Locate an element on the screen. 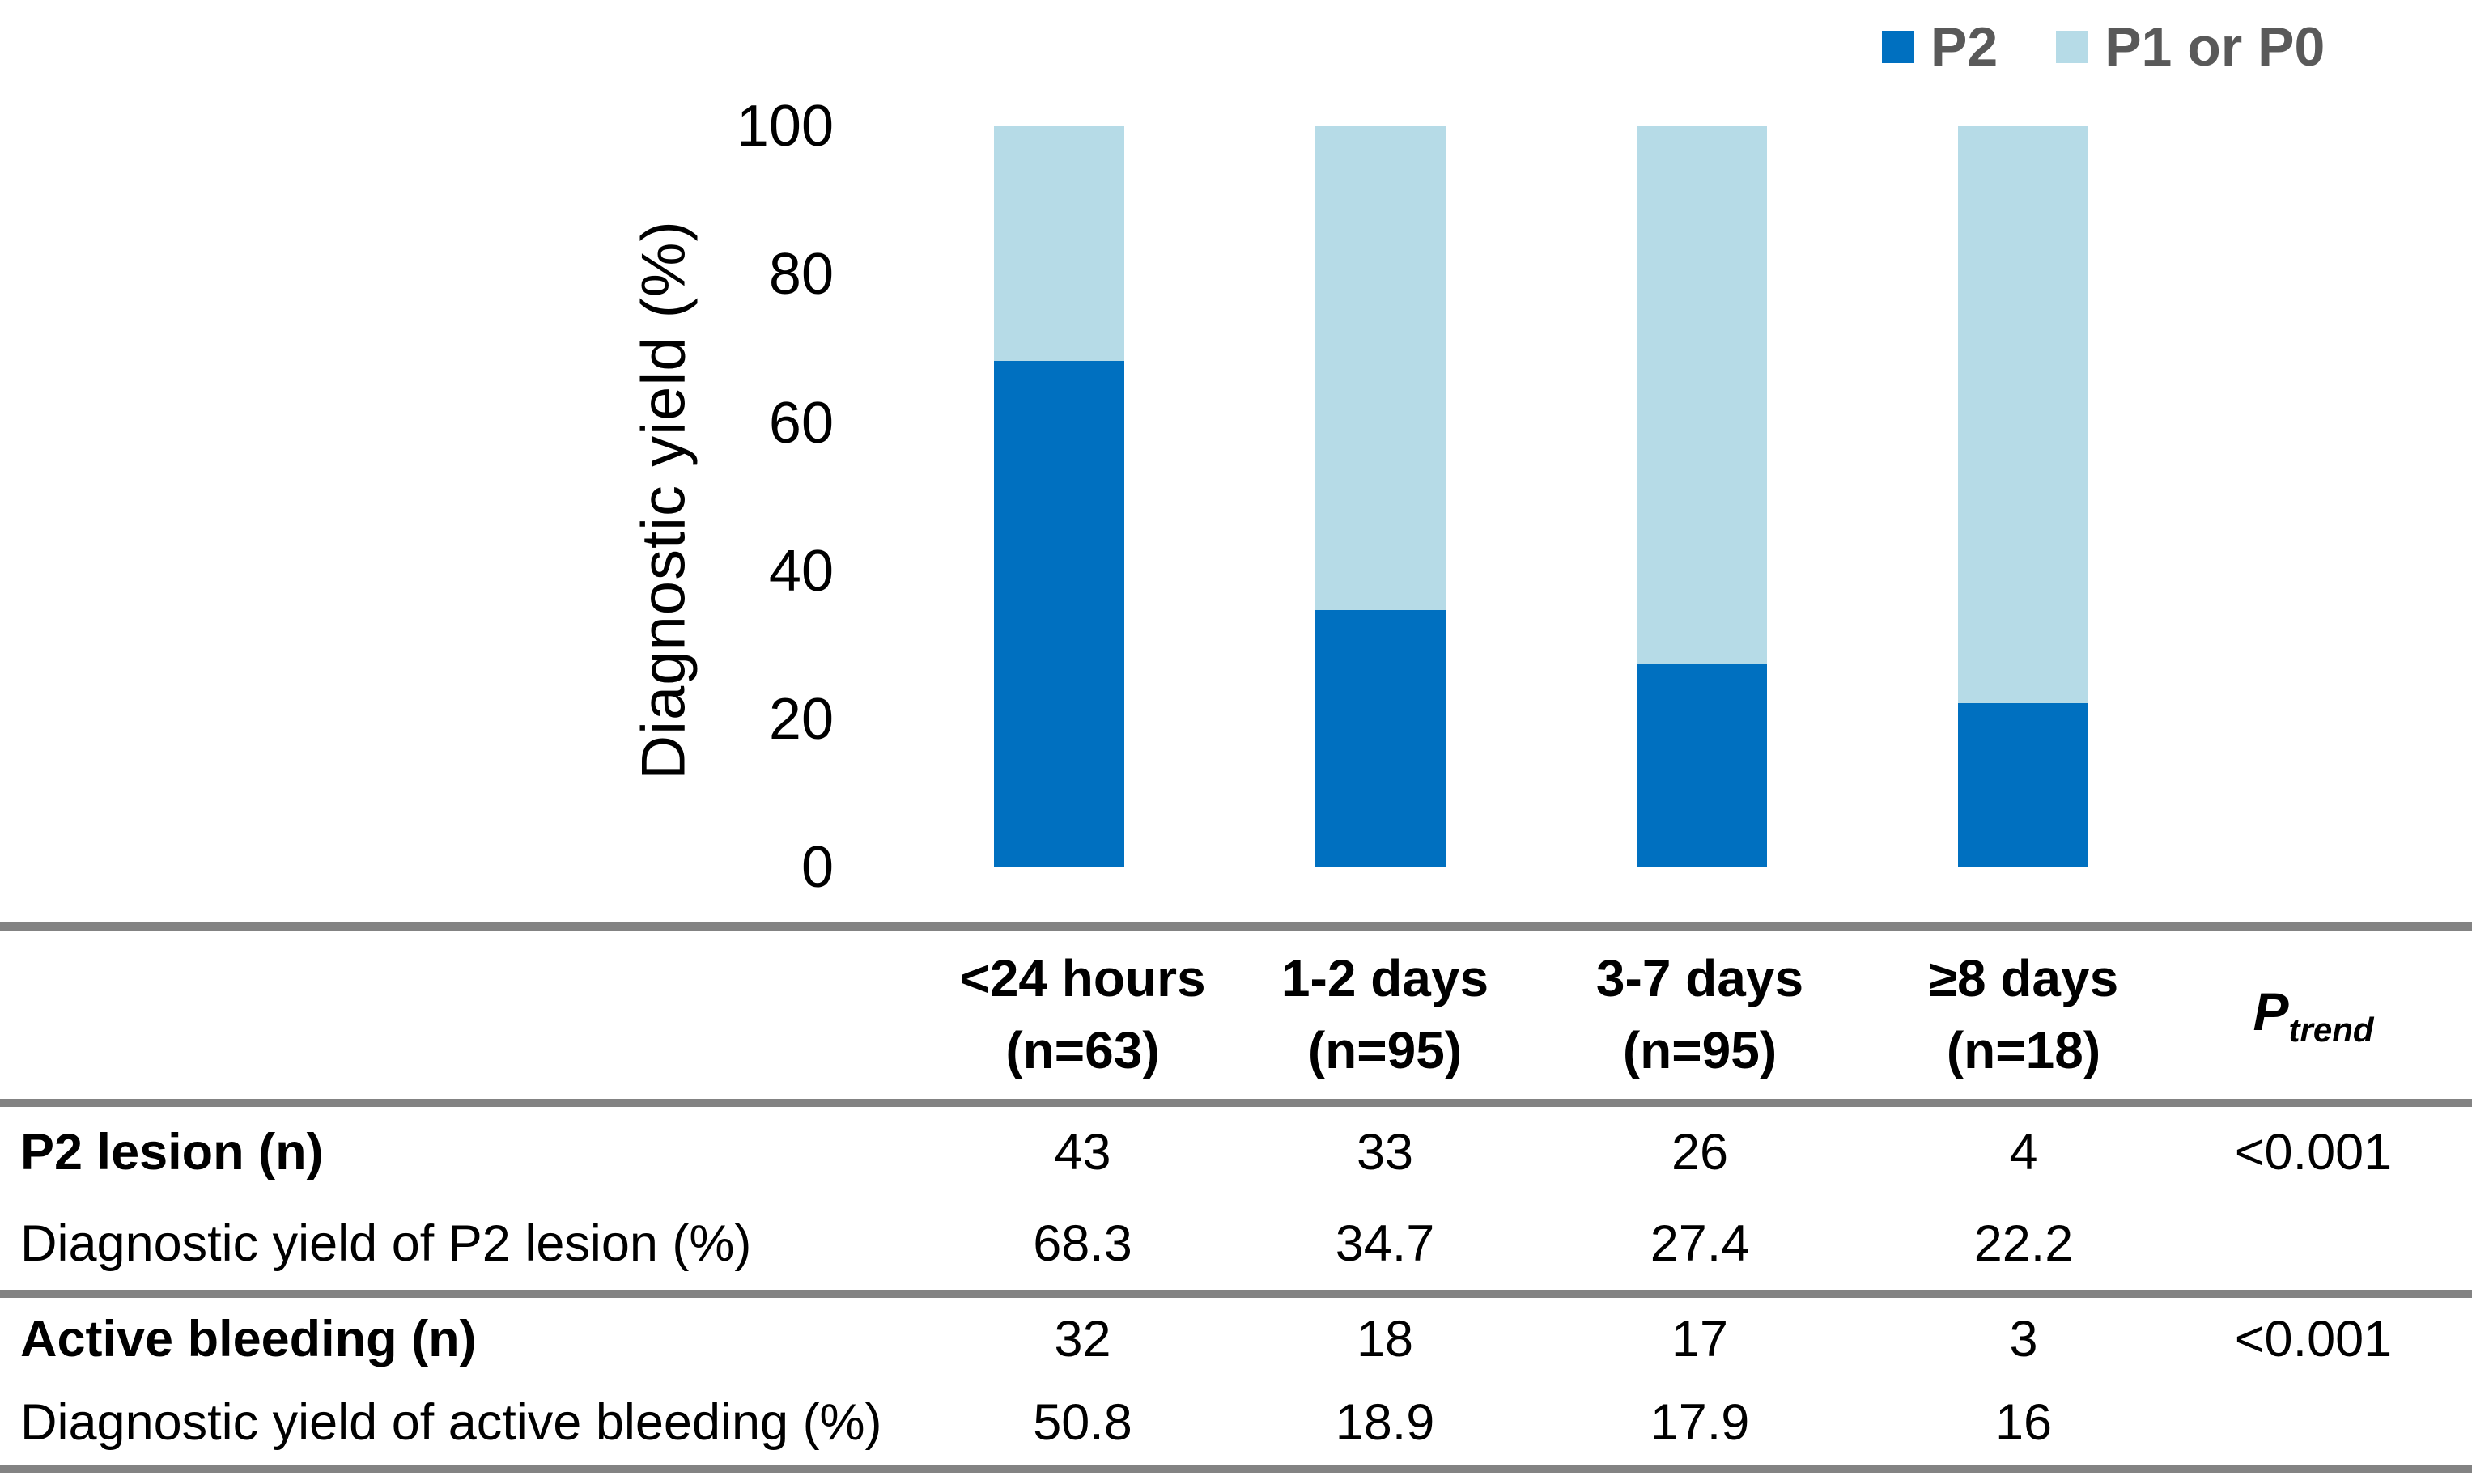  legend-label-p2: P2 is located at coordinates (1964, 47).